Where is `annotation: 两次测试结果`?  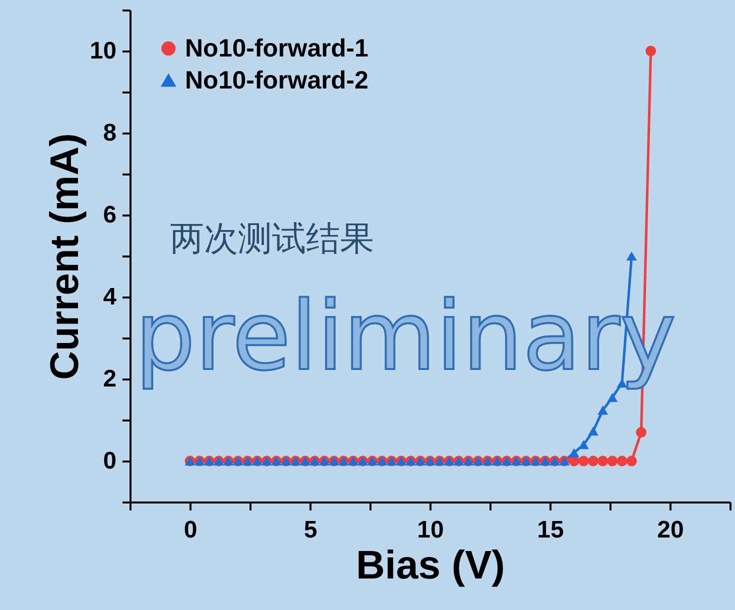
annotation: 两次测试结果 is located at coordinates (272, 239).